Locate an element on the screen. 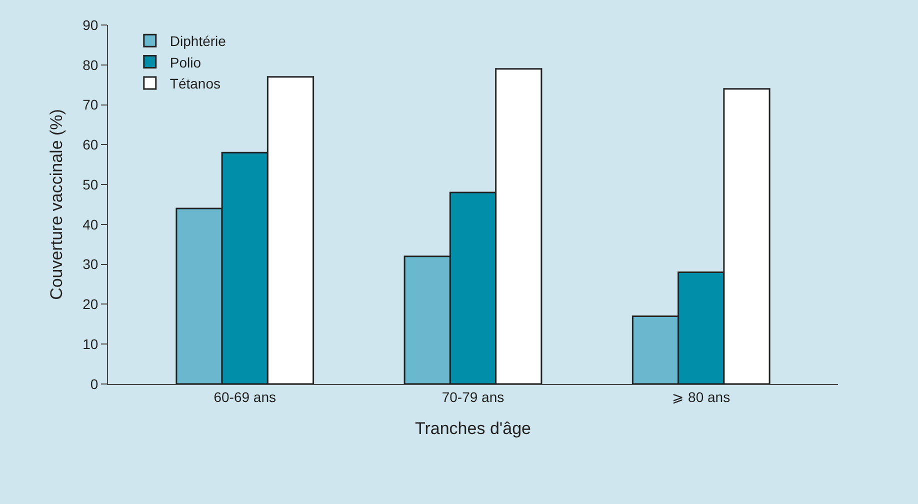  y-tick-label: 20 is located at coordinates (90, 304).